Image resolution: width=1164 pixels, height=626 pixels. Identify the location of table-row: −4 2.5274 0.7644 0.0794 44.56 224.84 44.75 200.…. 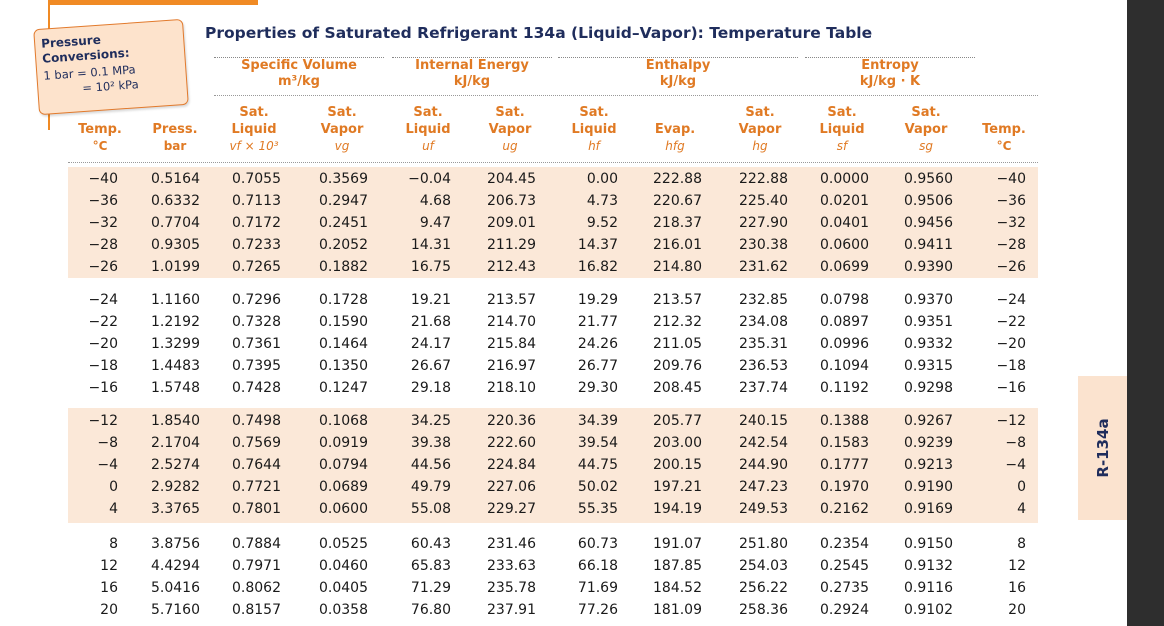
(553, 465).